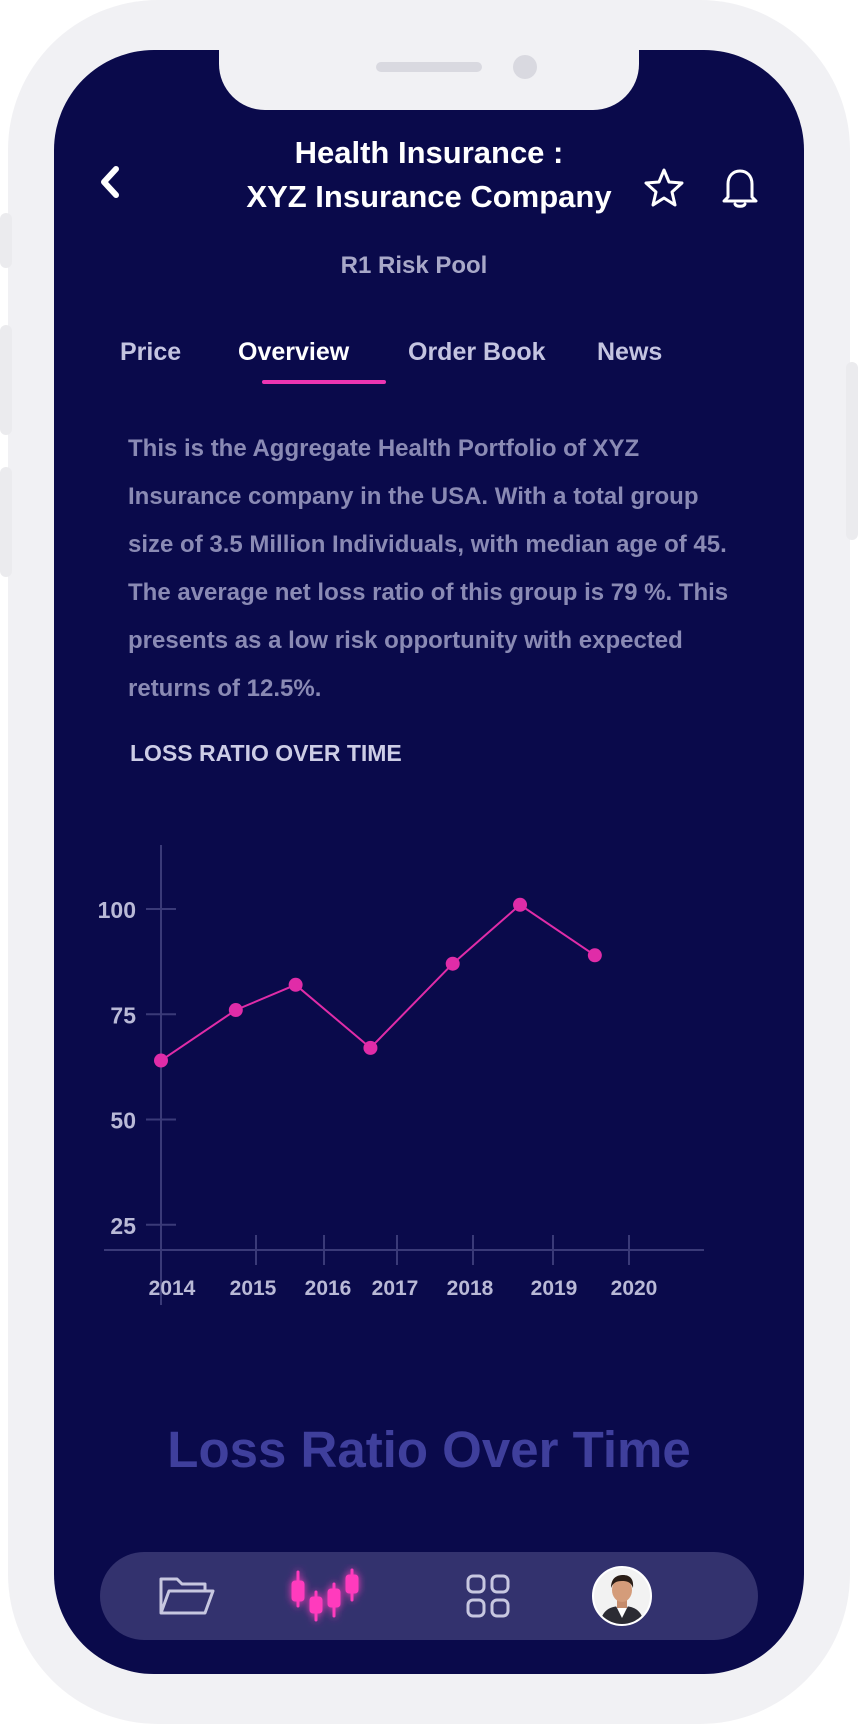 Image resolution: width=858 pixels, height=1724 pixels. I want to click on speaker, so click(429, 67).